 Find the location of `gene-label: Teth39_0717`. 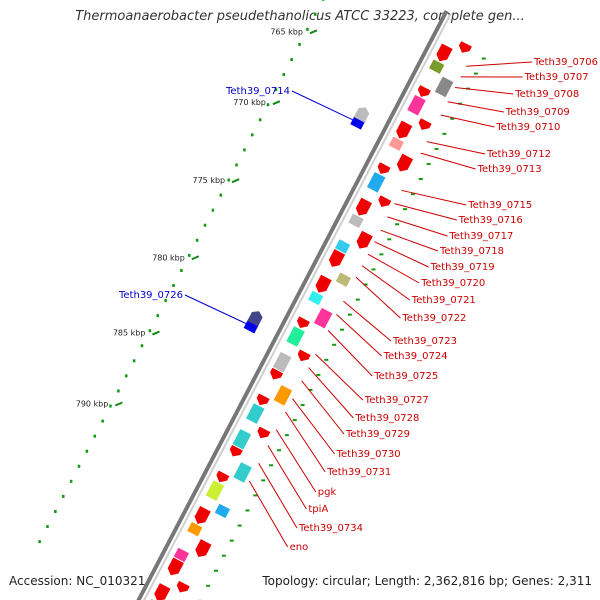

gene-label: Teth39_0717 is located at coordinates (480, 236).